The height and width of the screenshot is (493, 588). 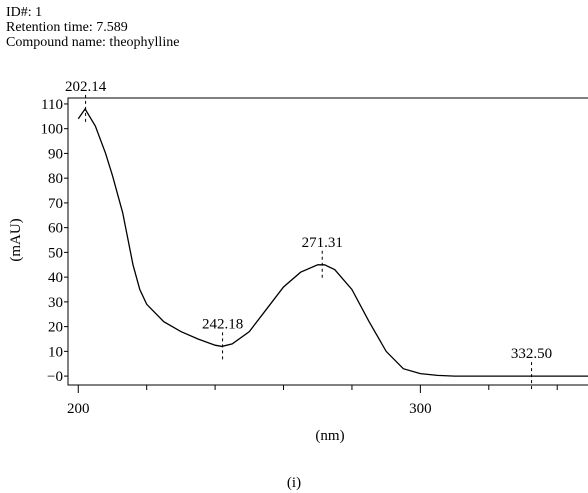 What do you see at coordinates (78, 409) in the screenshot?
I see `x-tick-label: 200` at bounding box center [78, 409].